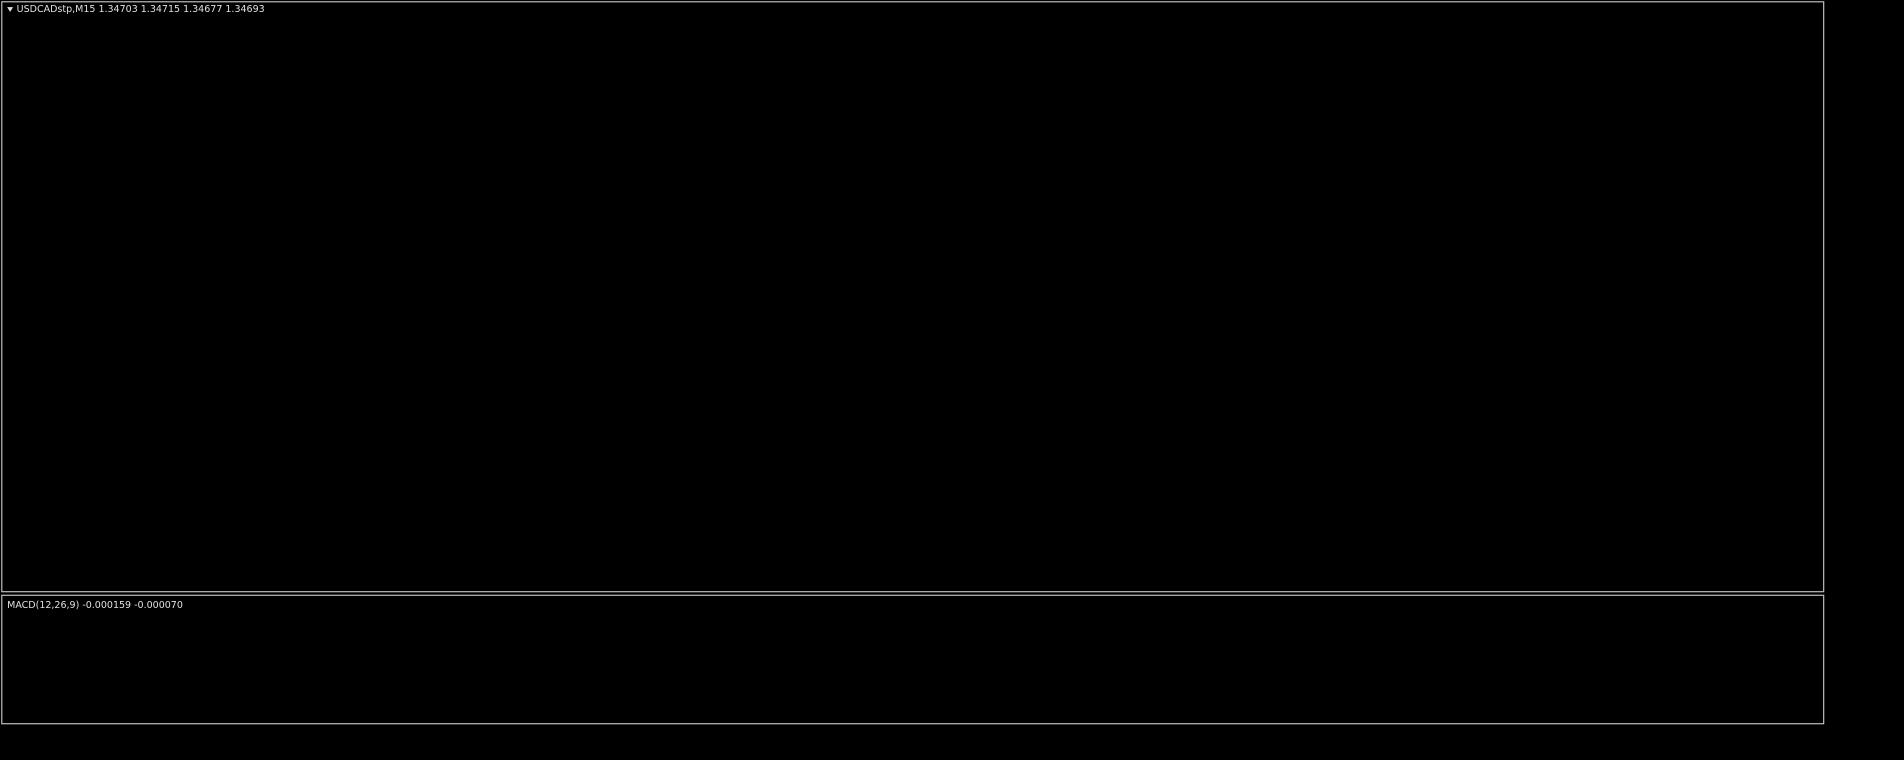  Describe the element at coordinates (95, 605) in the screenshot. I see `macd-title: MACD(12,26,9) -0.000159 -0.000070` at that location.